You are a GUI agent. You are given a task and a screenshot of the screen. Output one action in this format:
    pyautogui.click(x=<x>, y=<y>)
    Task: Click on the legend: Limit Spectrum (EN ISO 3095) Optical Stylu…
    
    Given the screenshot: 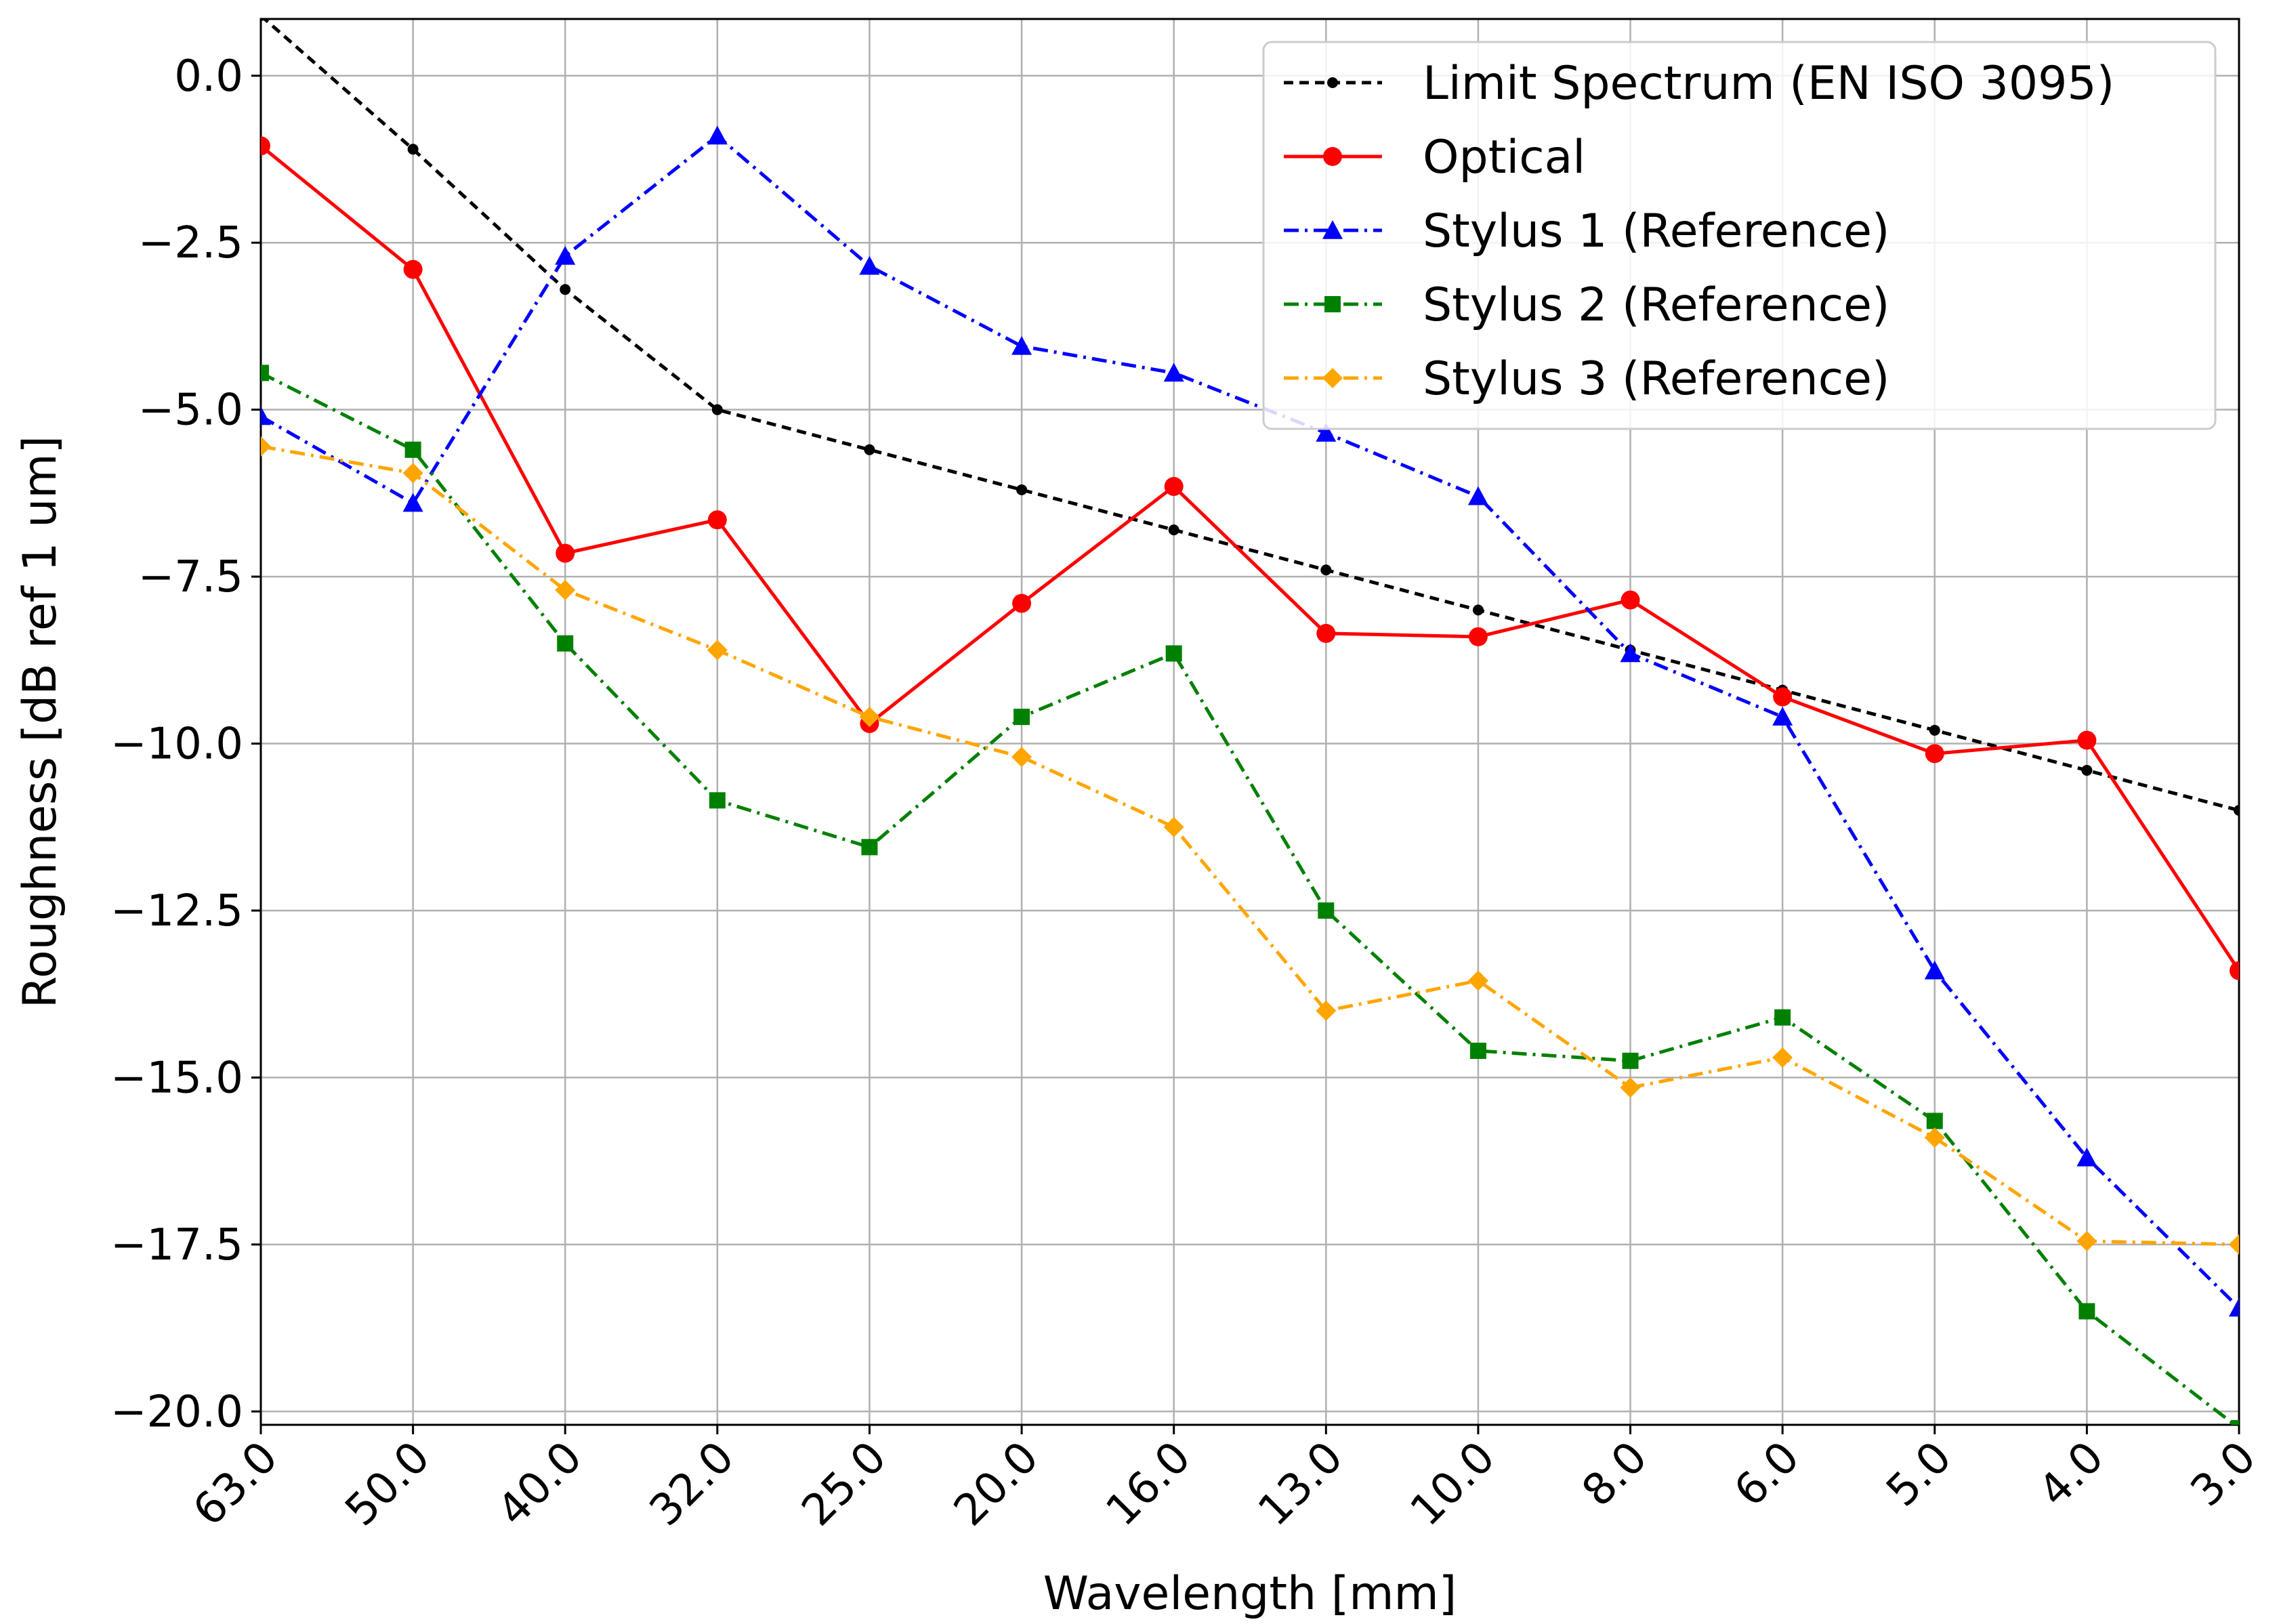 What is the action you would take?
    pyautogui.click(x=1739, y=235)
    